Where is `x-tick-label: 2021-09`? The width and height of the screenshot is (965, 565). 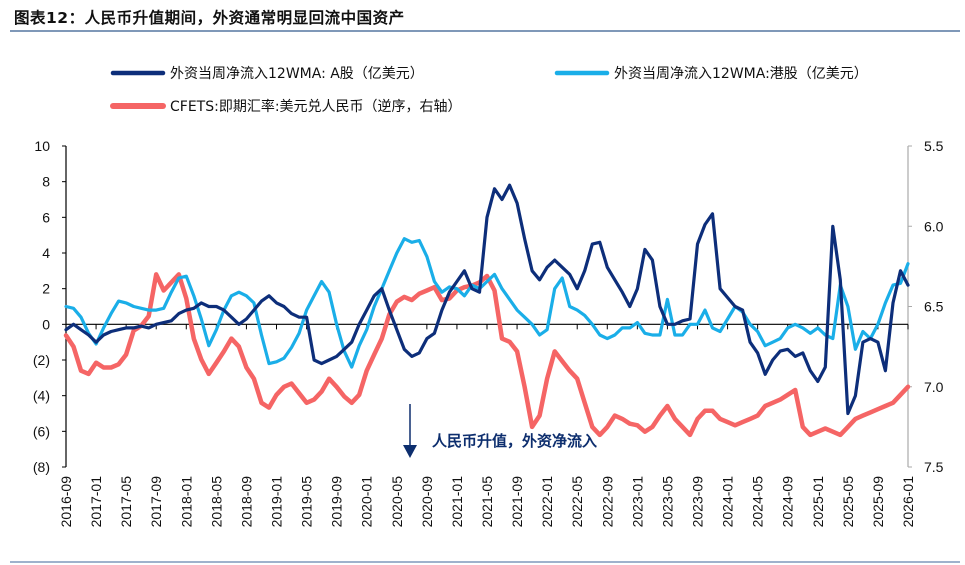 x-tick-label: 2021-09 is located at coordinates (517, 502).